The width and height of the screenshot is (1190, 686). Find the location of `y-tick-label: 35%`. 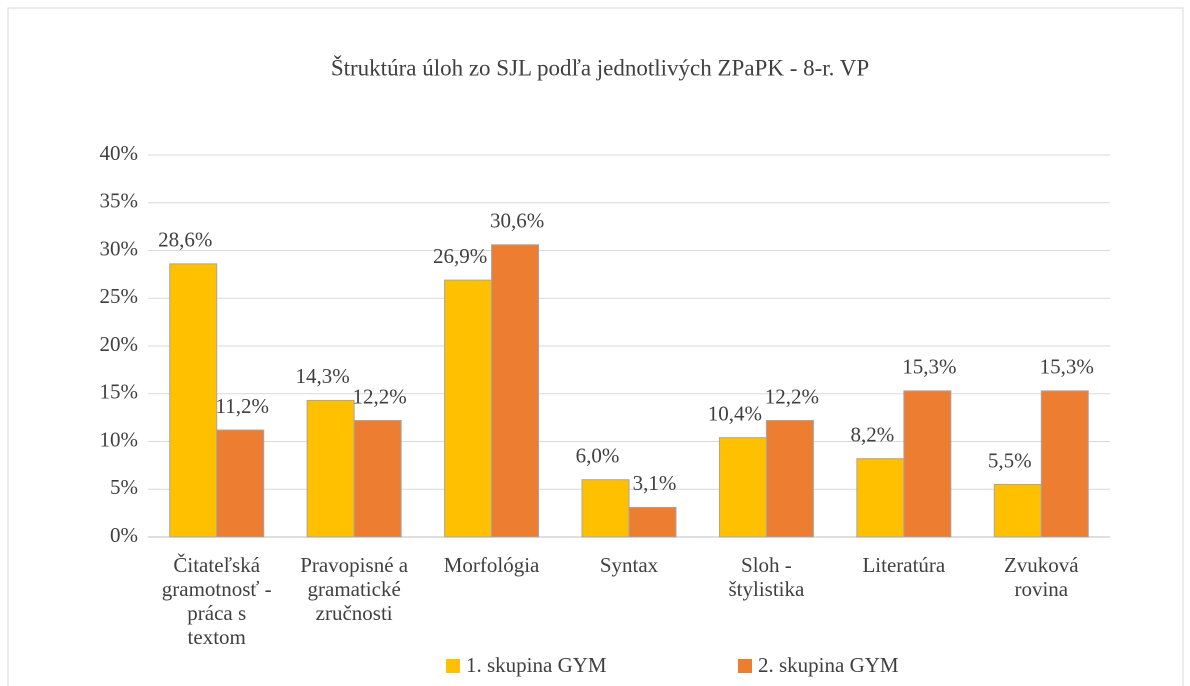

y-tick-label: 35% is located at coordinates (119, 201).